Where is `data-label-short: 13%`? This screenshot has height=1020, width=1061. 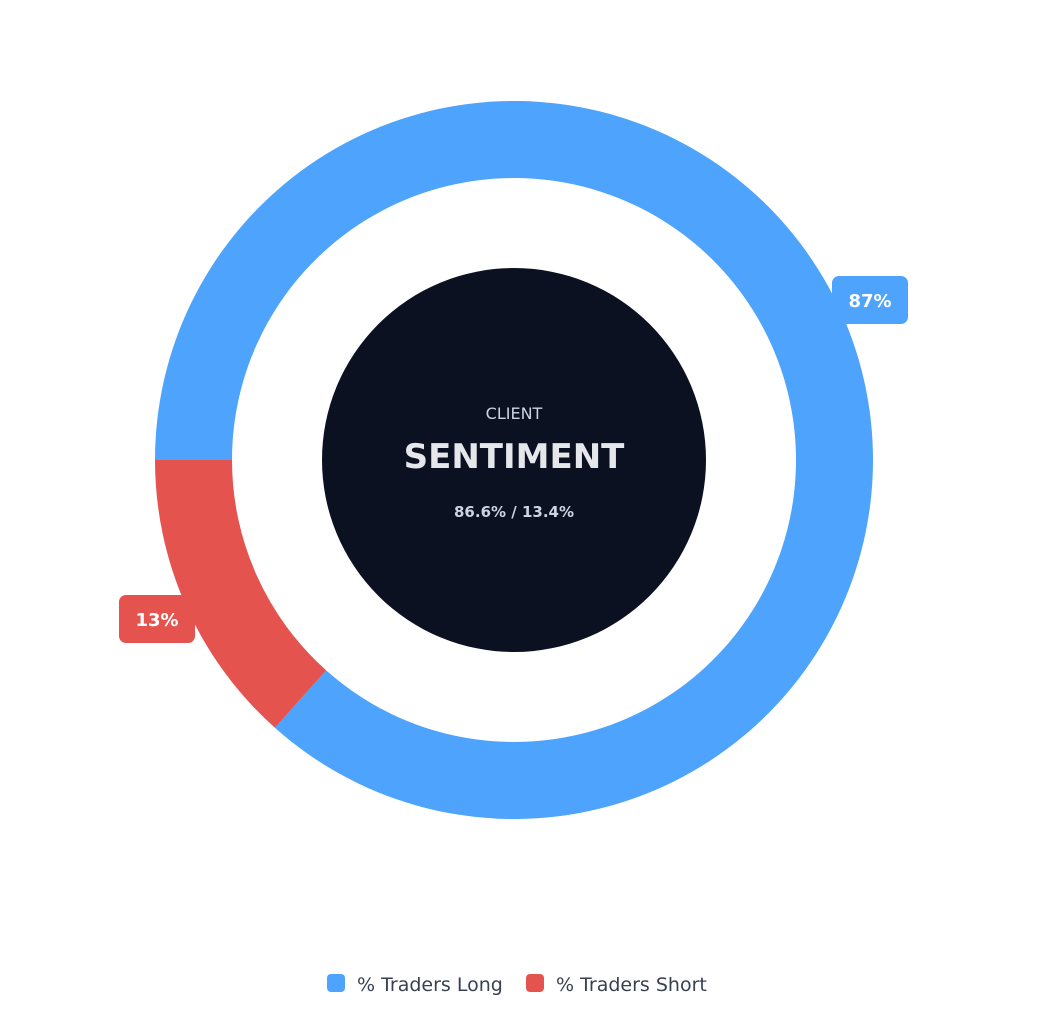
data-label-short: 13% is located at coordinates (157, 619).